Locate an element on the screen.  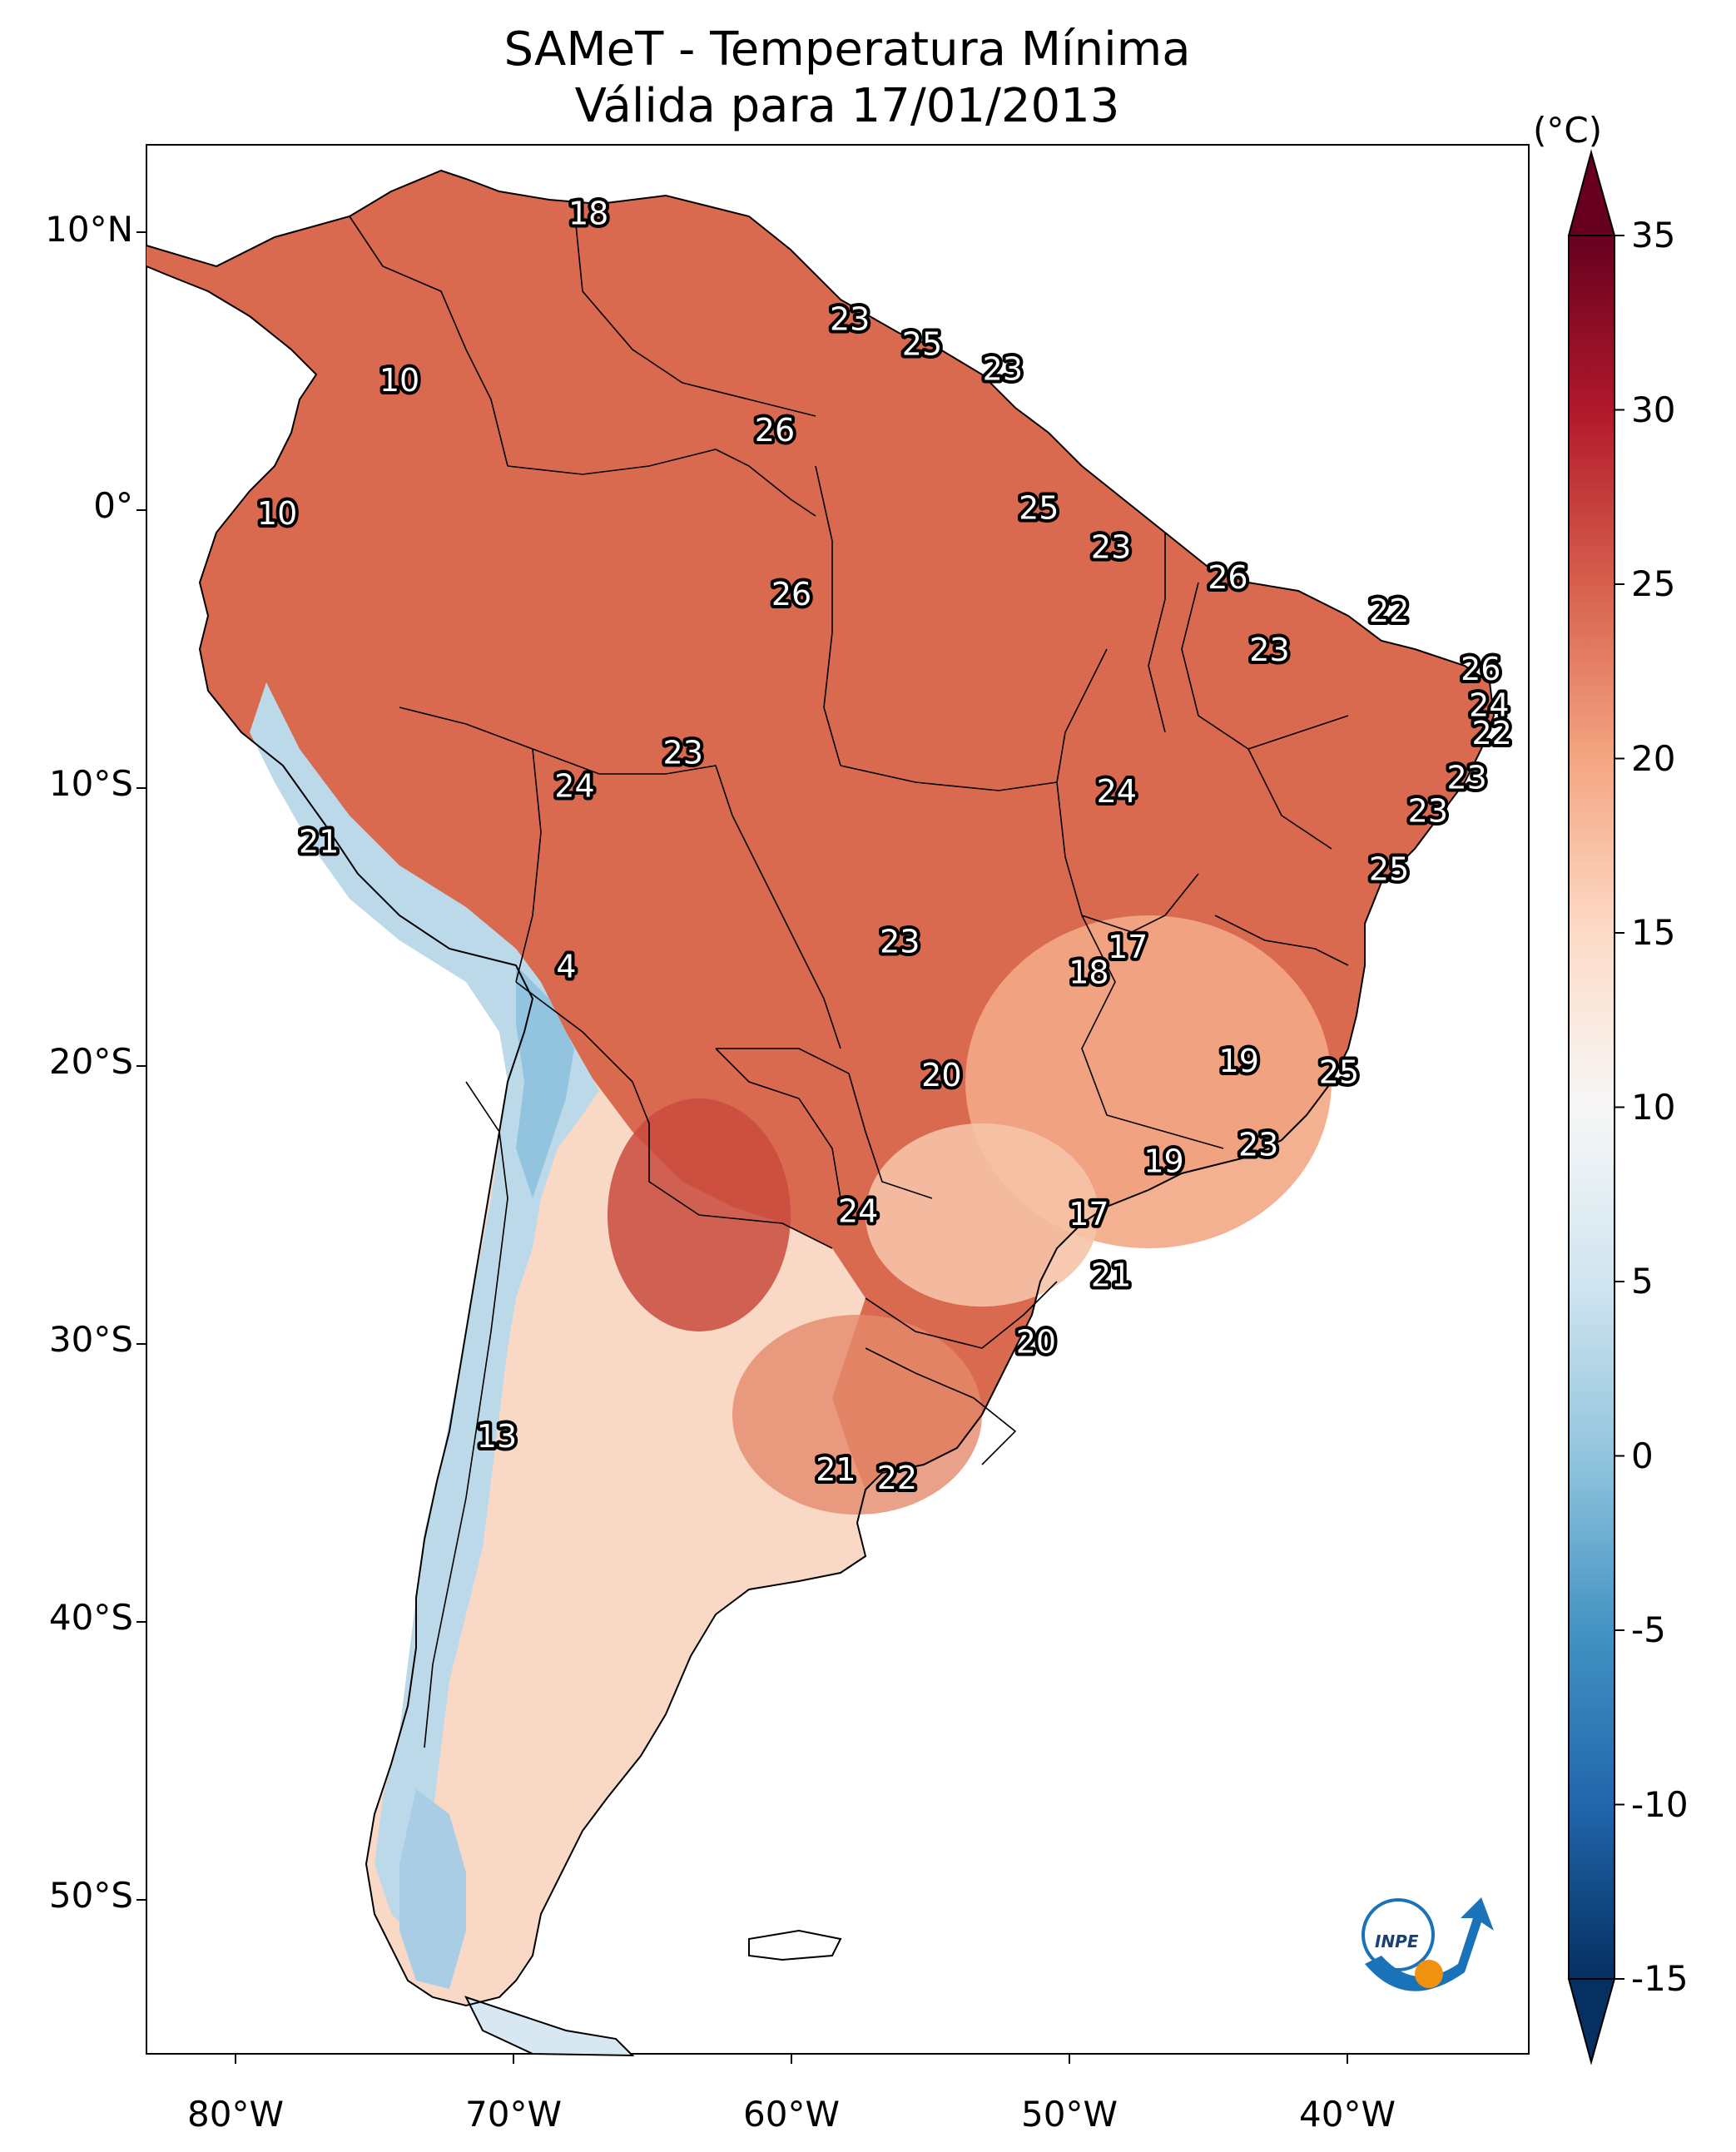
colorbar-tick-label: -10 is located at coordinates (1660, 1804).